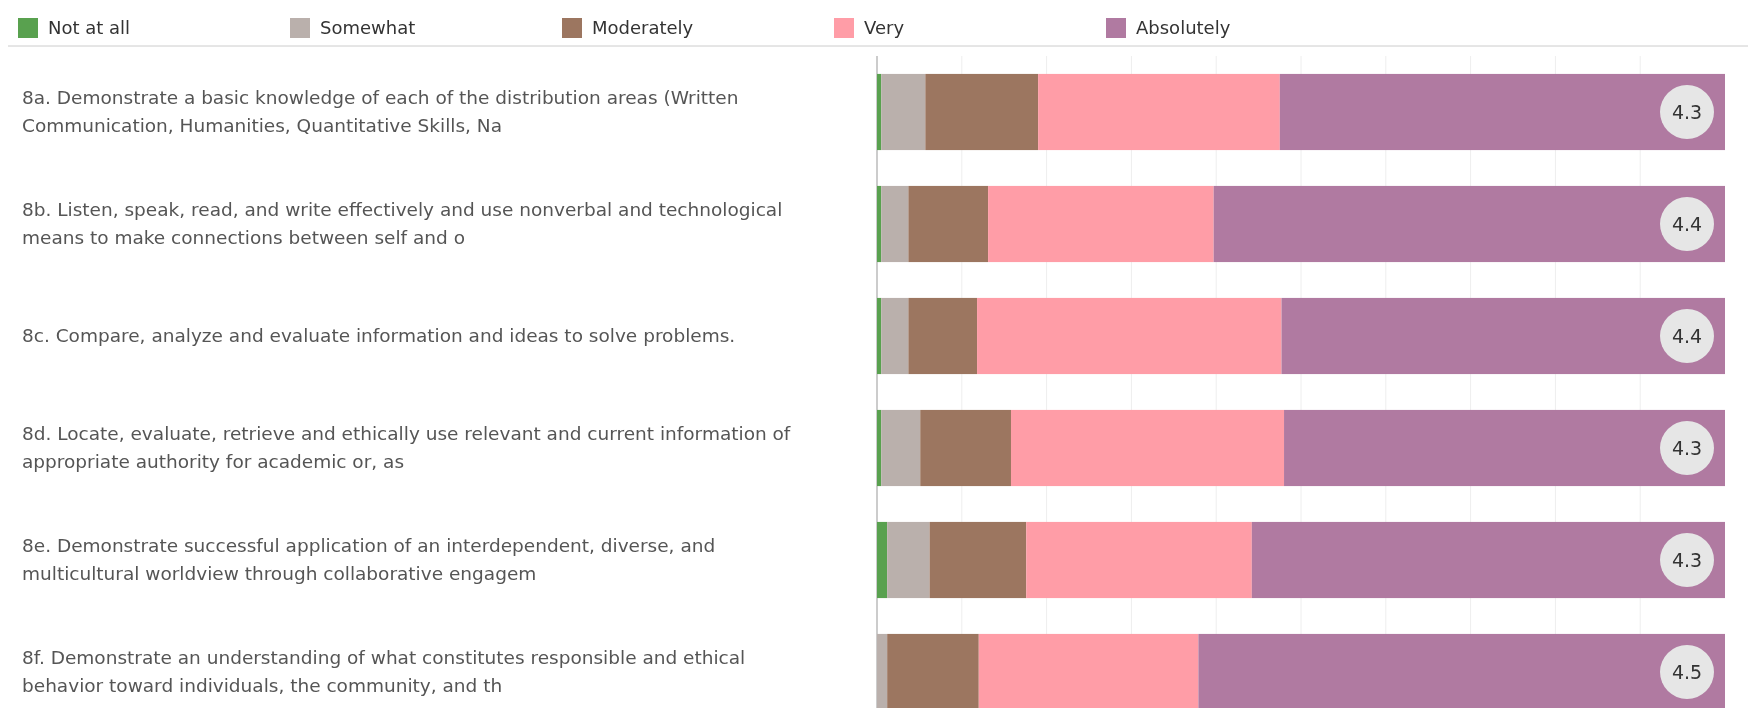 The height and width of the screenshot is (713, 1756). I want to click on y-tick-label: 8a. Demonstrate a basic knowledge of each of the distribution areas (Written Communication, Humanities, Quantitative Skills, Na, so click(380, 111).